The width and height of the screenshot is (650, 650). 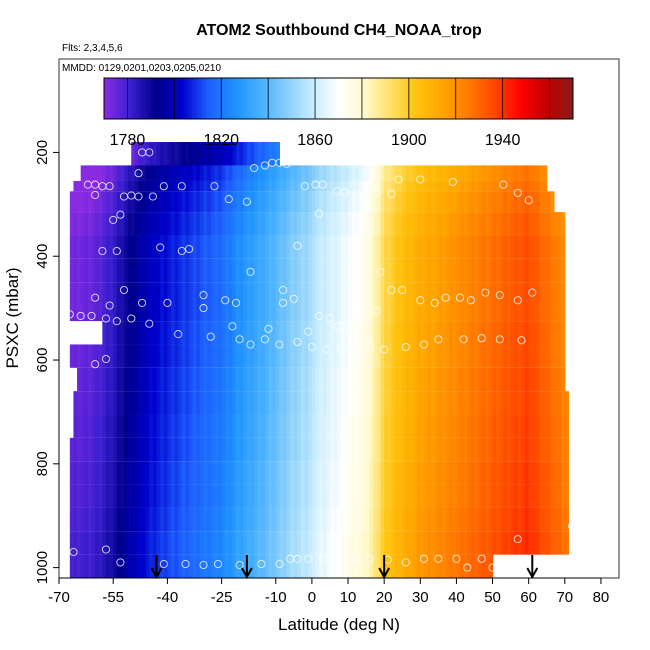 I want to click on colorbar-segment, so click(x=425, y=98).